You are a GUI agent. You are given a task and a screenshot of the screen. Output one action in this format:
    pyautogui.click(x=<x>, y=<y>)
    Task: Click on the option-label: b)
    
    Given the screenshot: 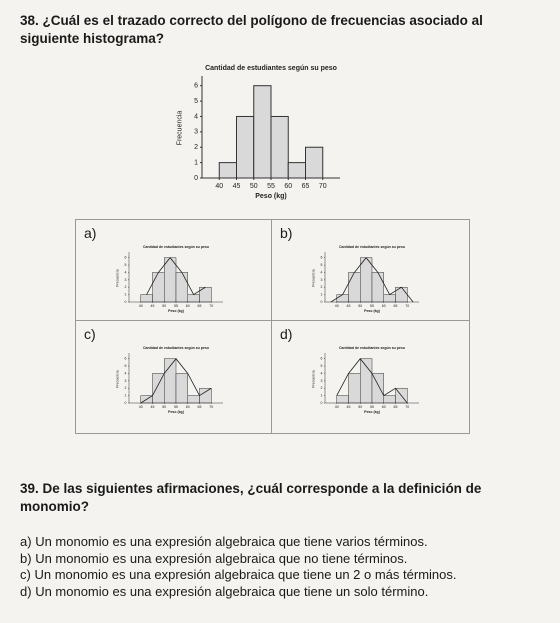 What is the action you would take?
    pyautogui.click(x=286, y=233)
    